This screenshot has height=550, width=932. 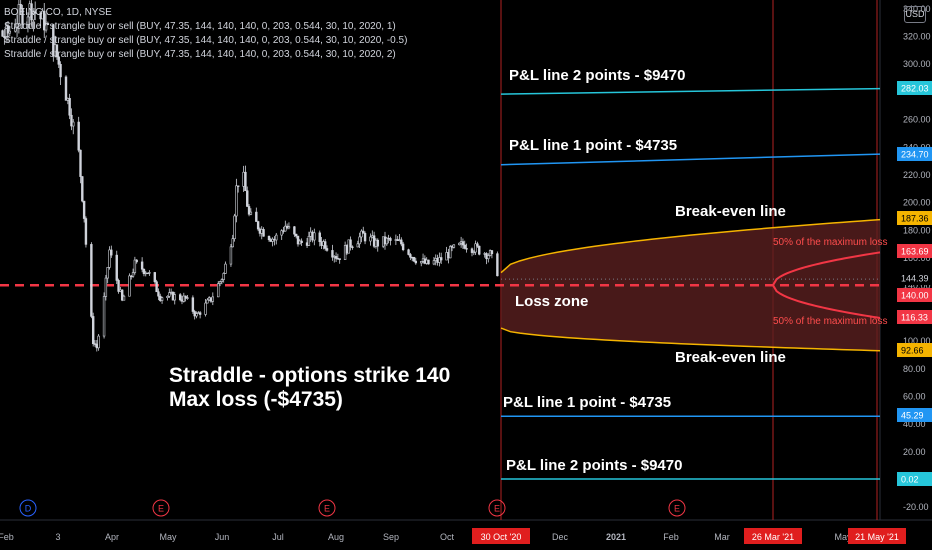 I want to click on svg-text: 45.29, so click(x=912, y=416).